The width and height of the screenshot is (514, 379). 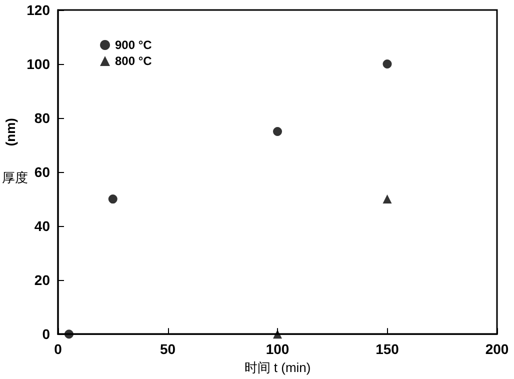 What do you see at coordinates (133, 45) in the screenshot?
I see `legend-label: 900 °C` at bounding box center [133, 45].